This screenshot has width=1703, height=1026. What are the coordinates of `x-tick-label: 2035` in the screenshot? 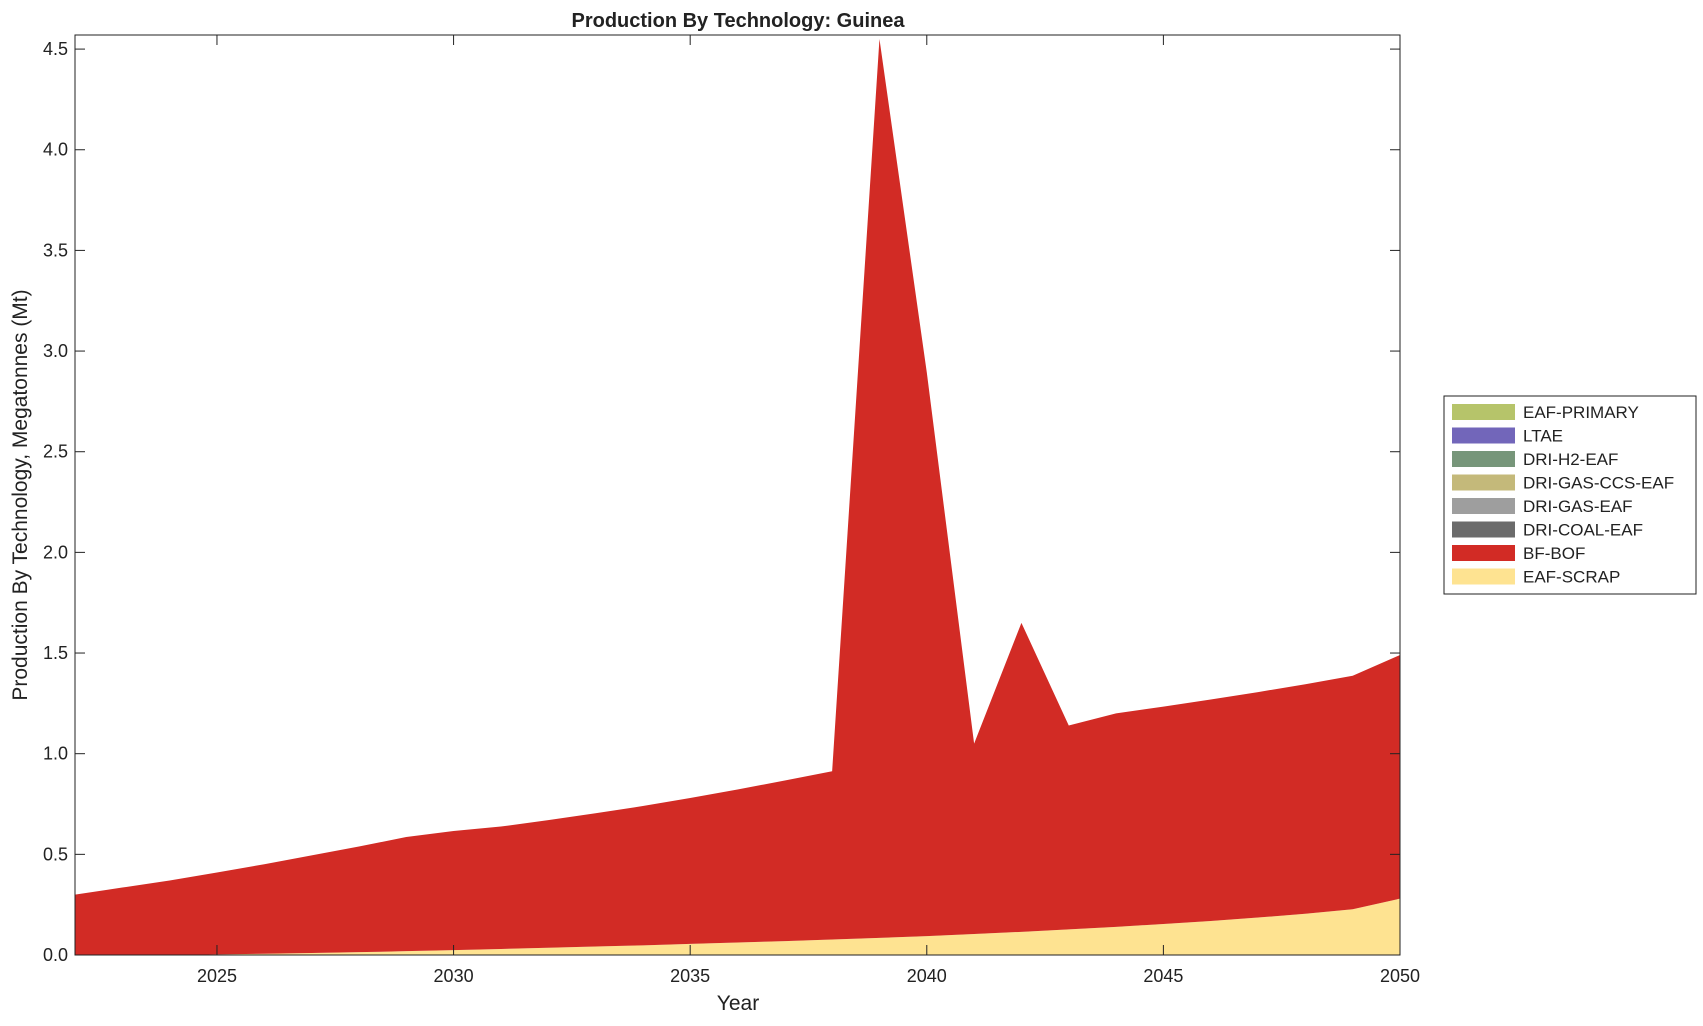 It's located at (690, 976).